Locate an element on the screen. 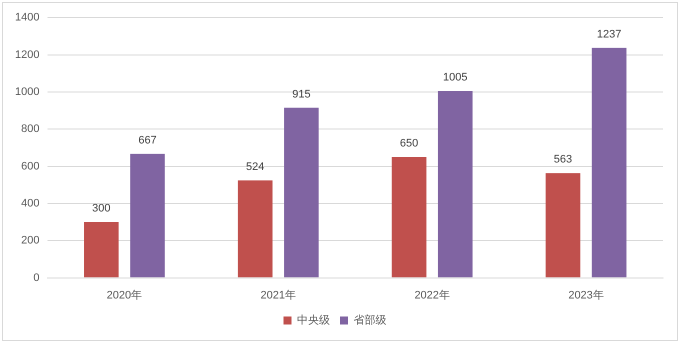 This screenshot has height=343, width=680. legend-label: 省部级 is located at coordinates (370, 320).